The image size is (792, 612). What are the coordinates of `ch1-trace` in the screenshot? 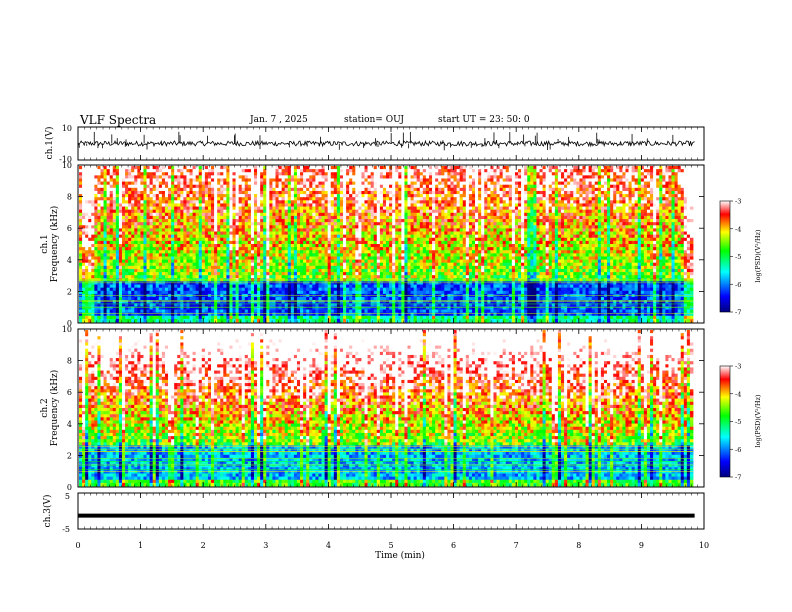 It's located at (386, 143).